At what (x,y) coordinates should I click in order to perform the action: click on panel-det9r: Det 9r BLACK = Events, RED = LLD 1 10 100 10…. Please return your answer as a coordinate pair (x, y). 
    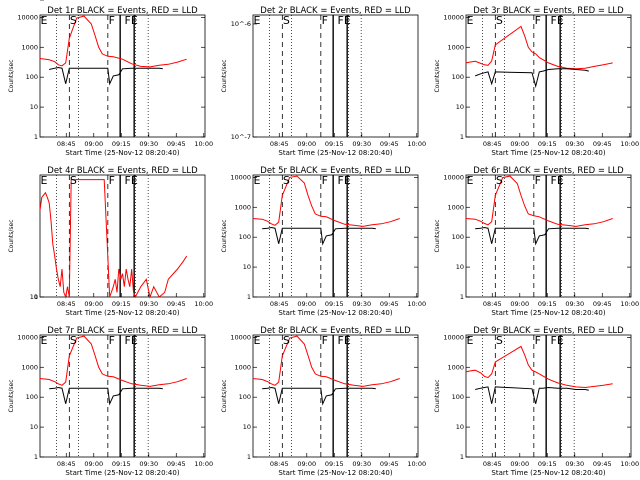
    Looking at the image, I should click on (536, 401).